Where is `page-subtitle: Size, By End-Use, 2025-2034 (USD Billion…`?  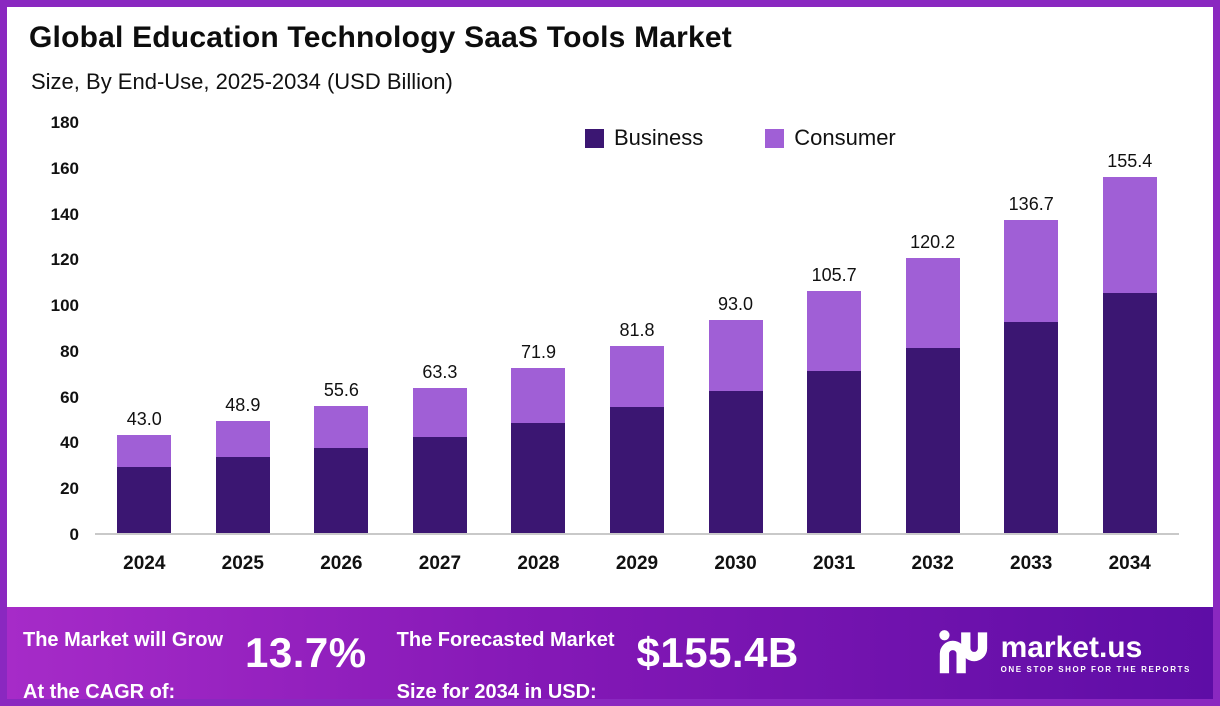 page-subtitle: Size, By End-Use, 2025-2034 (USD Billion… is located at coordinates (242, 81).